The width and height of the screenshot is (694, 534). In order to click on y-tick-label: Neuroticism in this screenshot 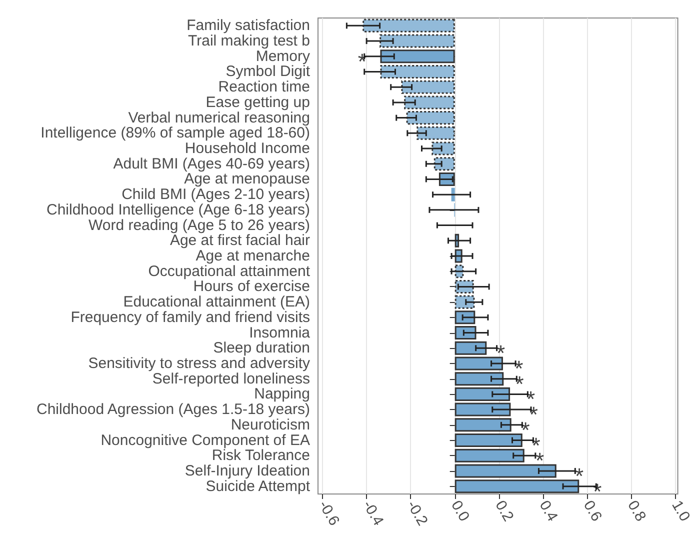, I will do `click(270, 425)`.